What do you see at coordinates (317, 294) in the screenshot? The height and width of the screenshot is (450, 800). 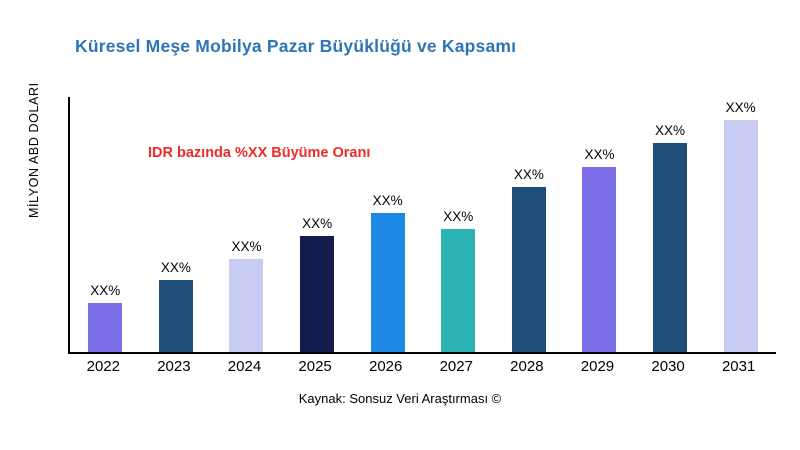 I see `bar-2025` at bounding box center [317, 294].